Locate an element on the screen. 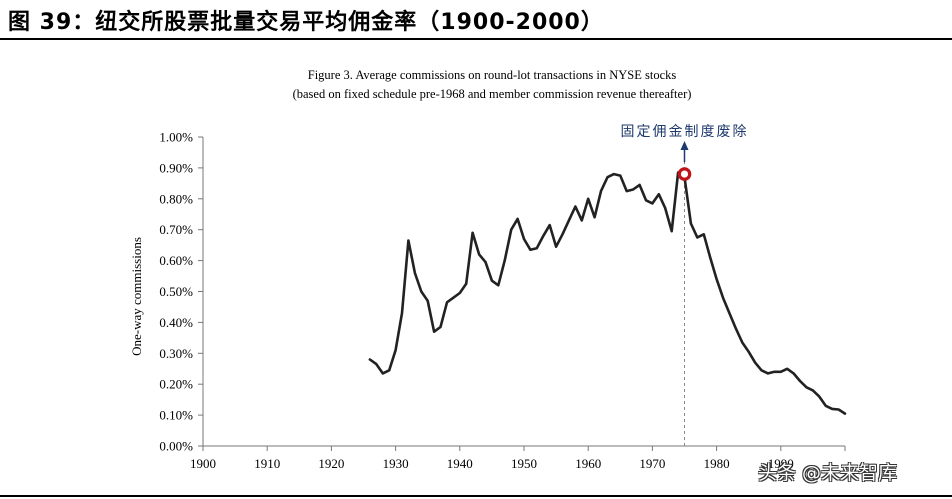 This screenshot has height=499, width=952. highlight-marker is located at coordinates (684, 174).